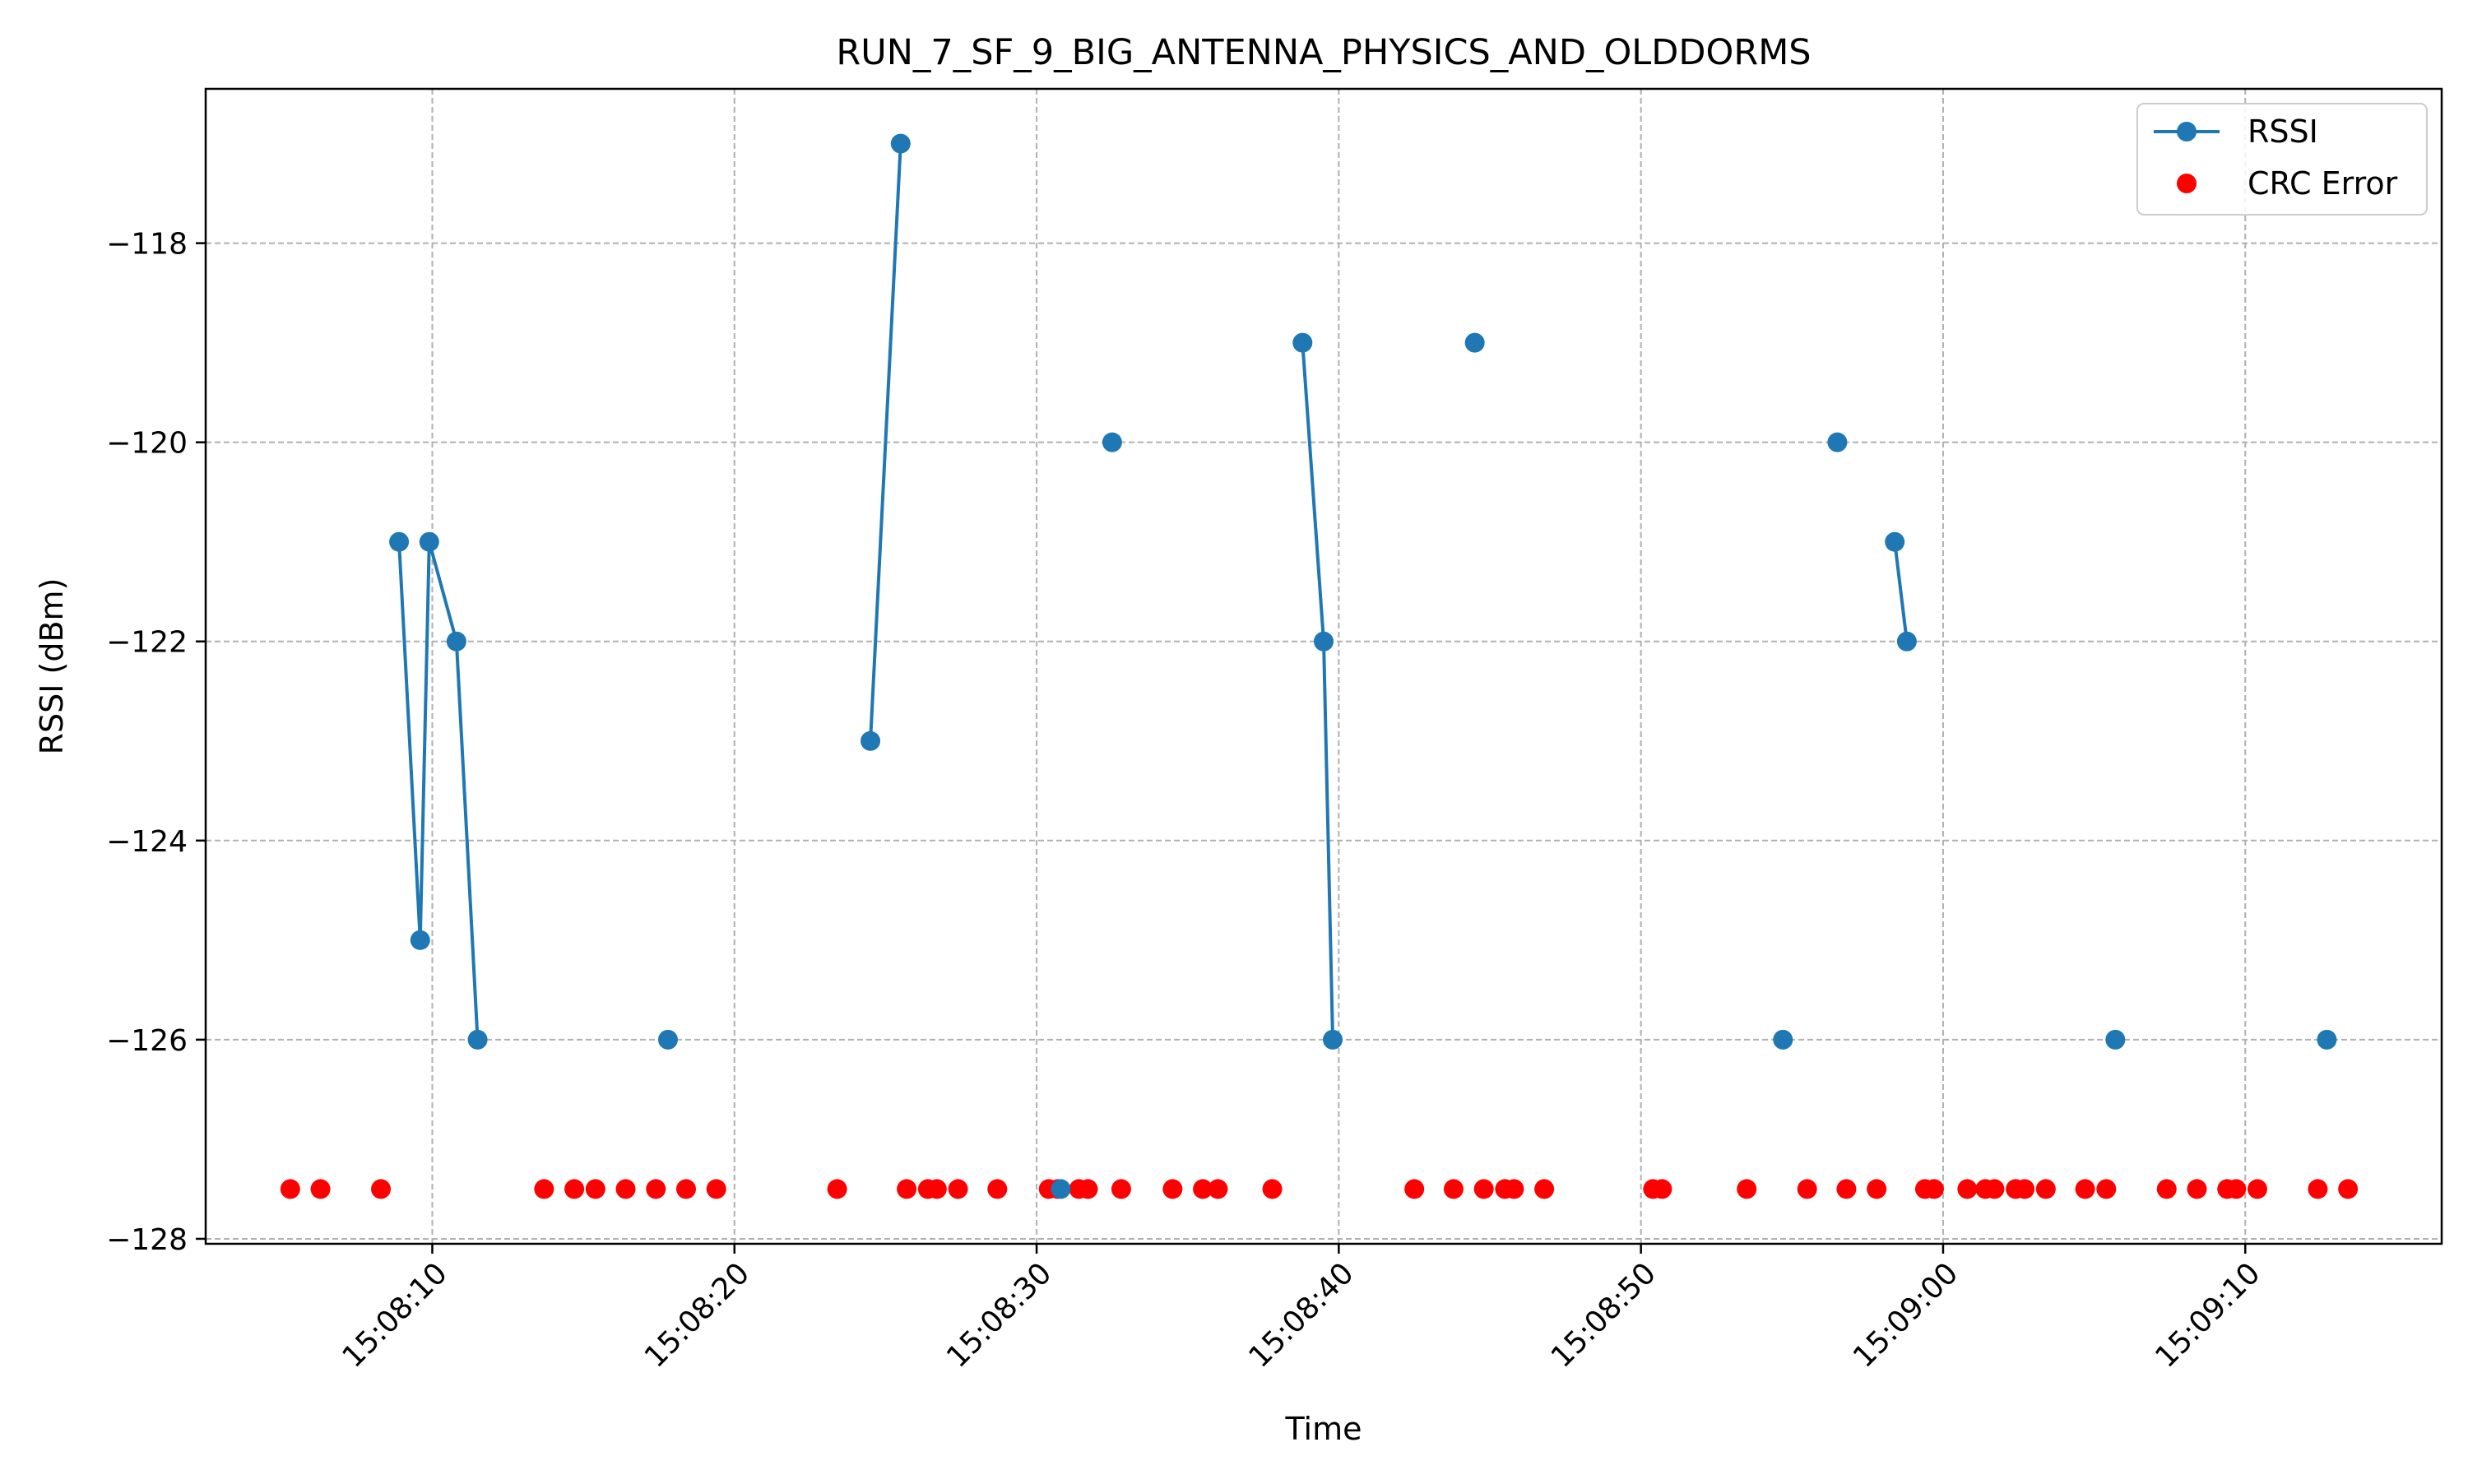 The height and width of the screenshot is (1484, 2468). What do you see at coordinates (147, 1041) in the screenshot?
I see `y-tick-label: −126` at bounding box center [147, 1041].